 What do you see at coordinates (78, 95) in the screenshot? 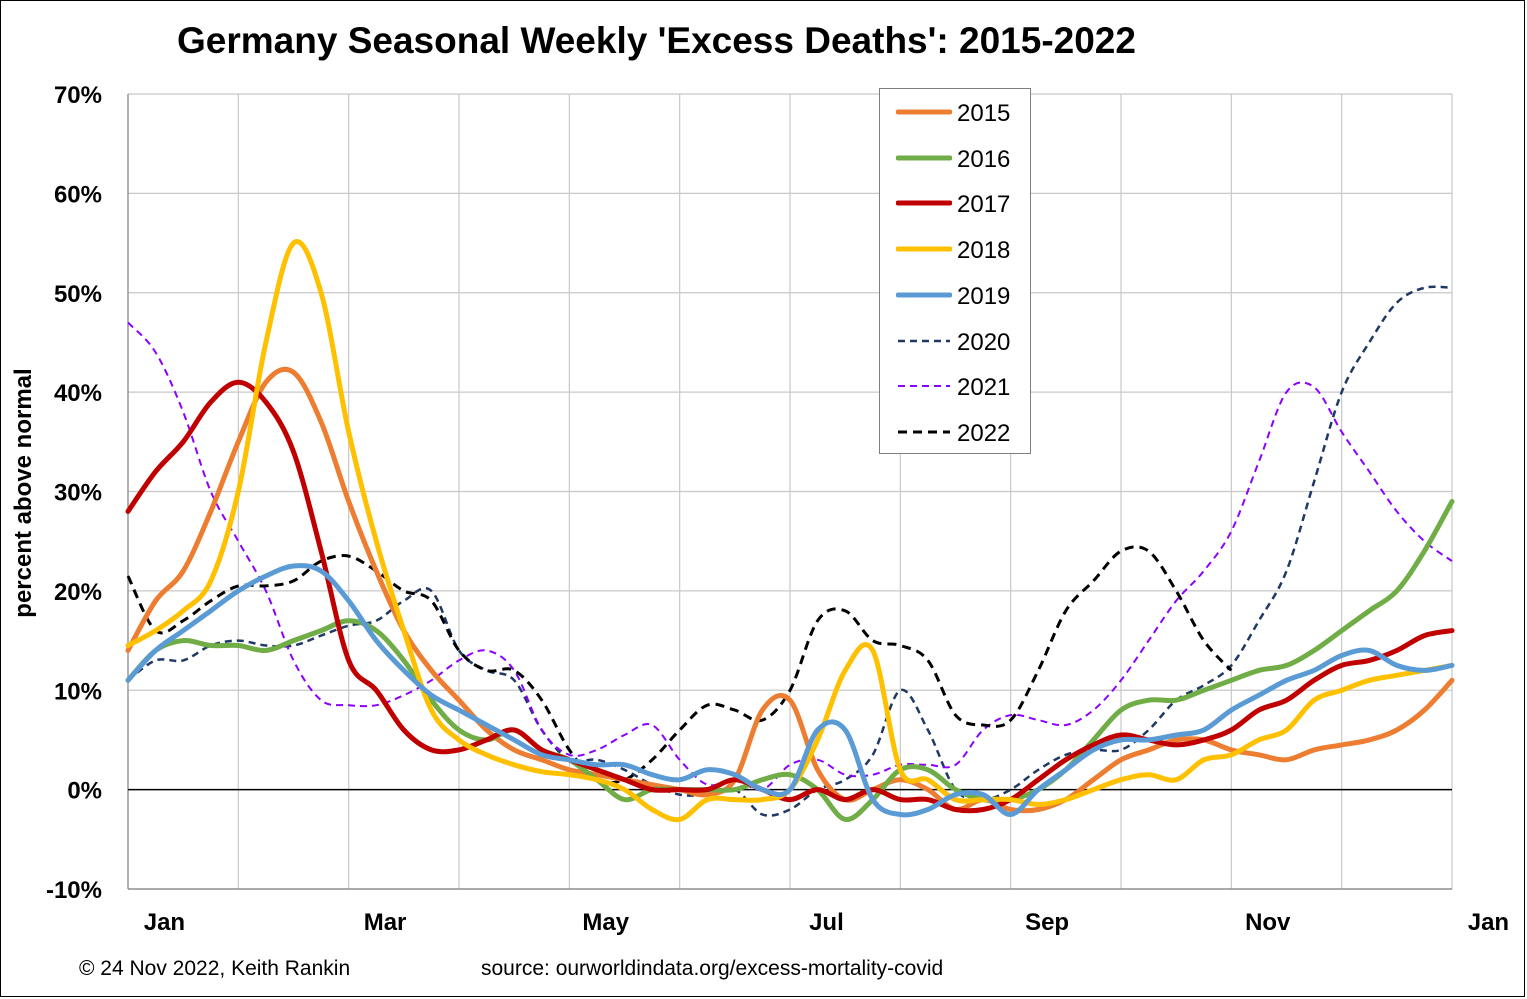
I see `y-tick-label: 70%` at bounding box center [78, 95].